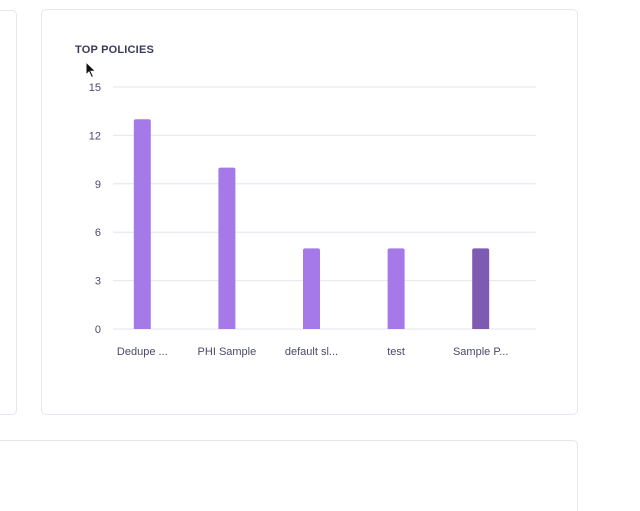 The height and width of the screenshot is (511, 640). I want to click on y-tick-label: 6, so click(98, 233).